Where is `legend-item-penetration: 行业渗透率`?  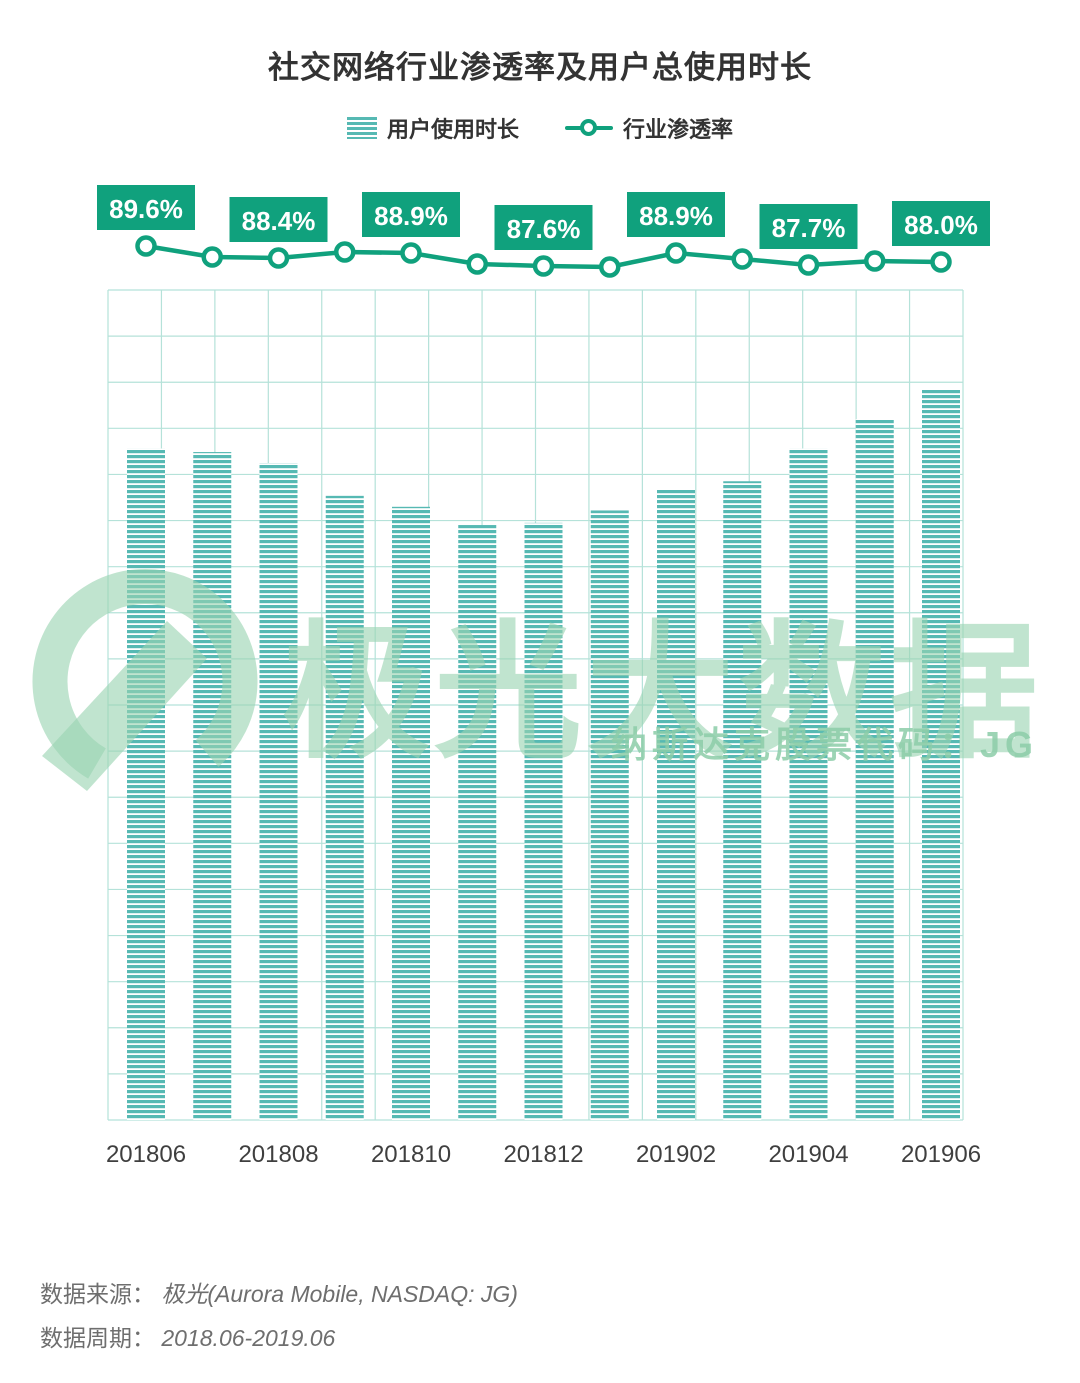 legend-item-penetration: 行业渗透率 is located at coordinates (649, 128).